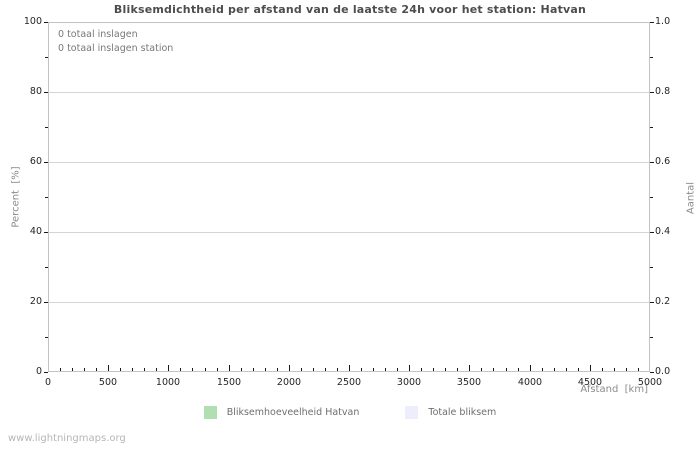 This screenshot has height=450, width=700. Describe the element at coordinates (663, 21) in the screenshot. I see `tick-label: 1.0` at that location.